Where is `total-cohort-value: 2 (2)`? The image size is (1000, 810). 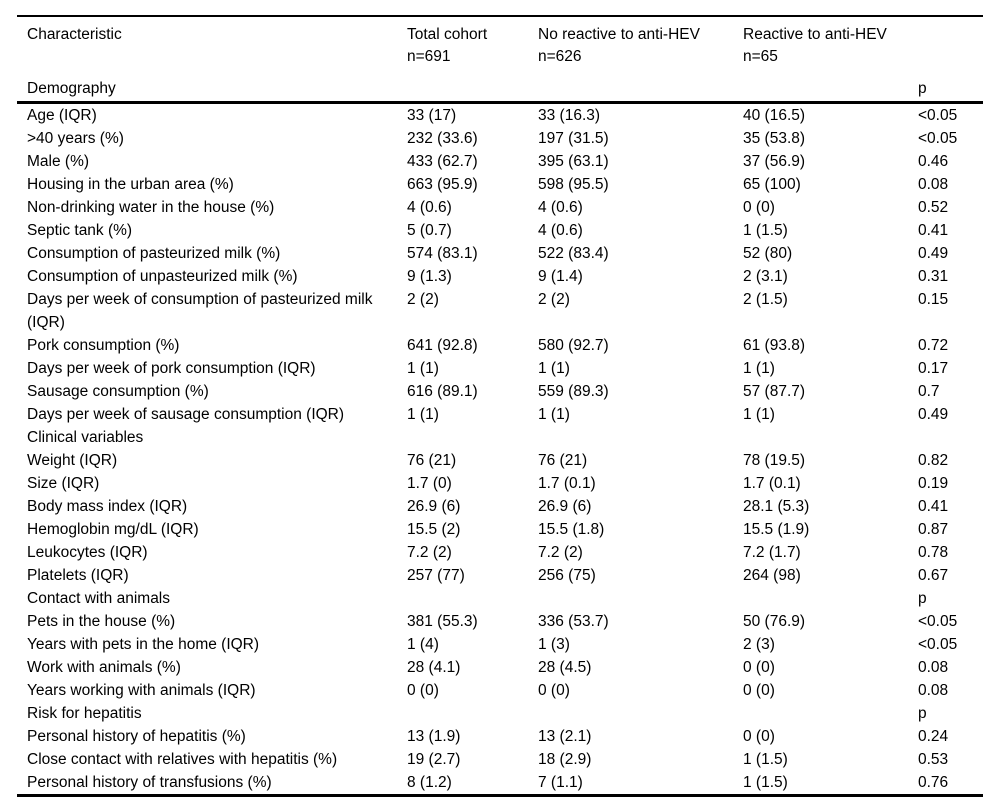
total-cohort-value: 2 (2) is located at coordinates (423, 299).